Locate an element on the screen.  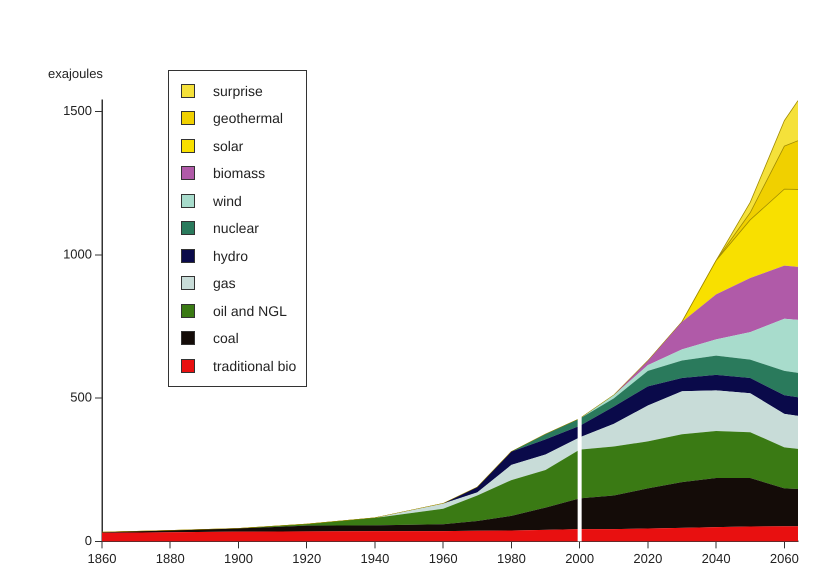
y-tick-label: 0 is located at coordinates (88, 540).